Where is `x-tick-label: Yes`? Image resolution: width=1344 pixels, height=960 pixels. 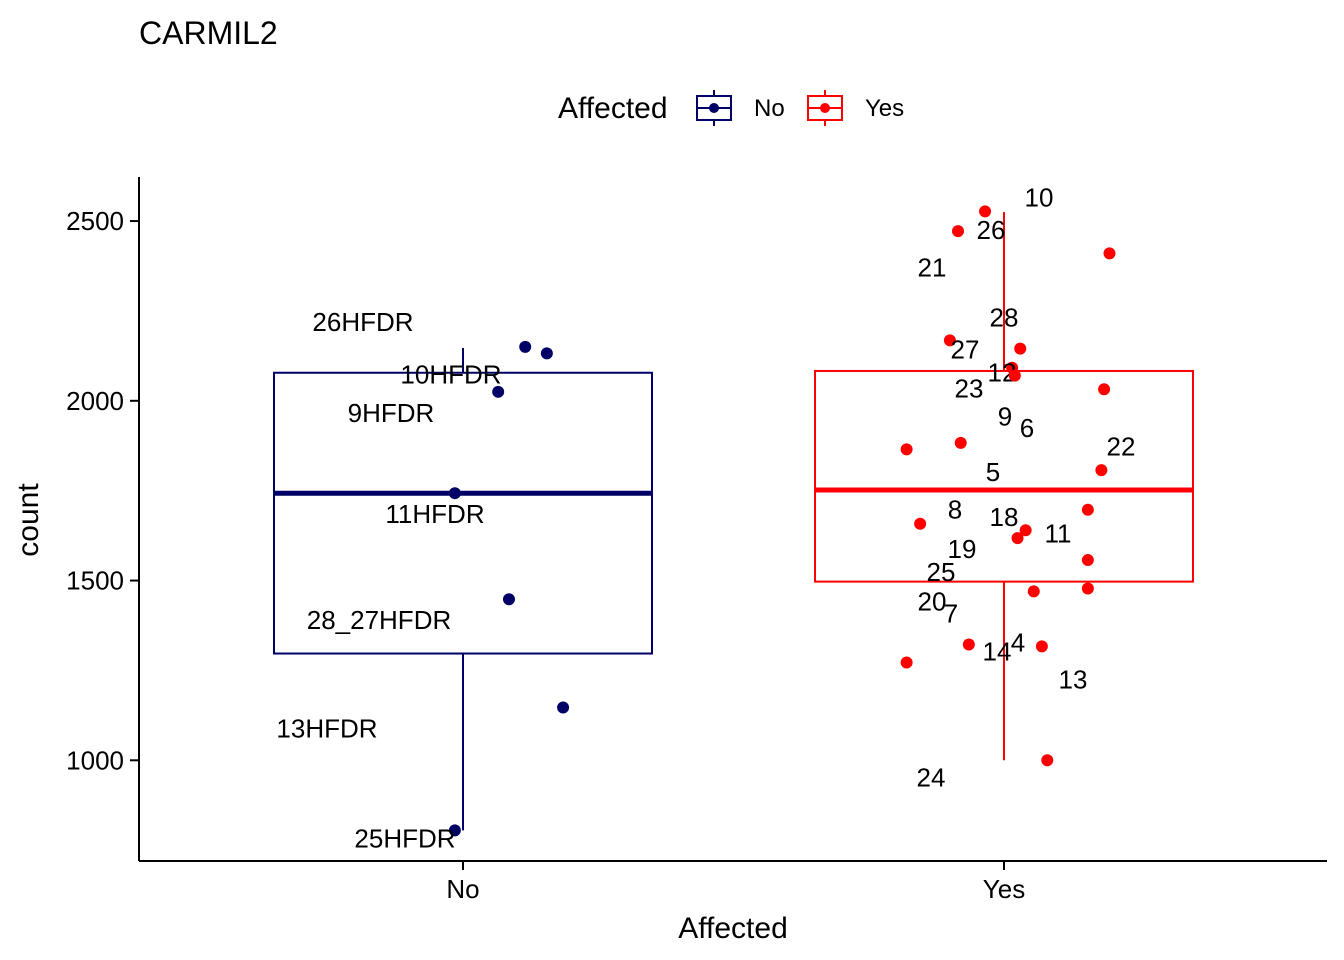 x-tick-label: Yes is located at coordinates (1004, 889).